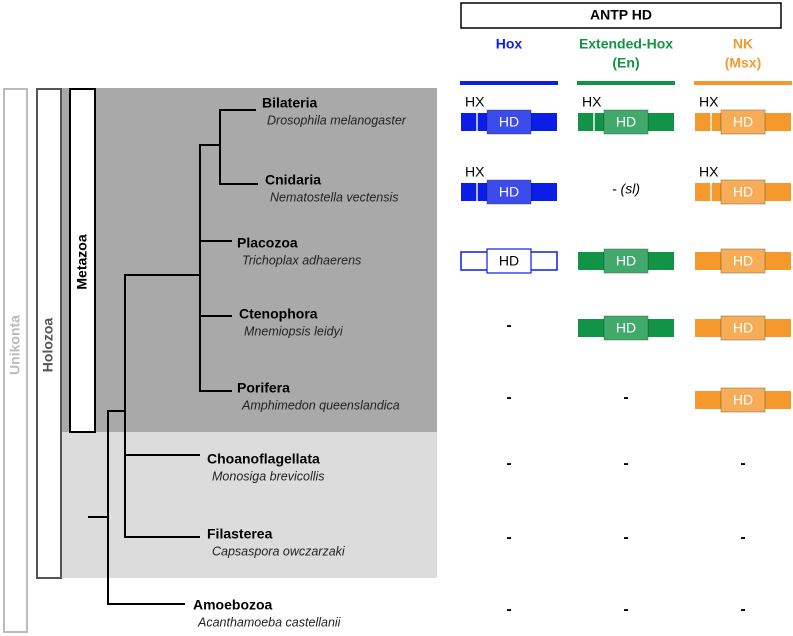 The width and height of the screenshot is (793, 636). I want to click on taxon-name: Choanoflagellata, so click(263, 459).